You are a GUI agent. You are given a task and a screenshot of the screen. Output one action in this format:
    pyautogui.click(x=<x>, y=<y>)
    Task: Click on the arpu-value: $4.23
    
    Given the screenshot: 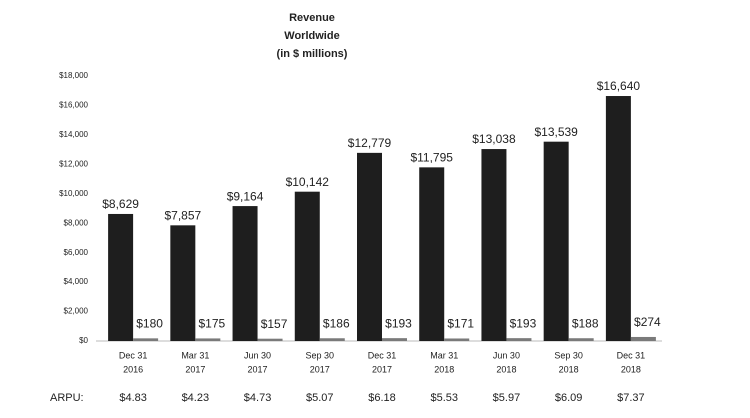 What is the action you would take?
    pyautogui.click(x=196, y=398)
    